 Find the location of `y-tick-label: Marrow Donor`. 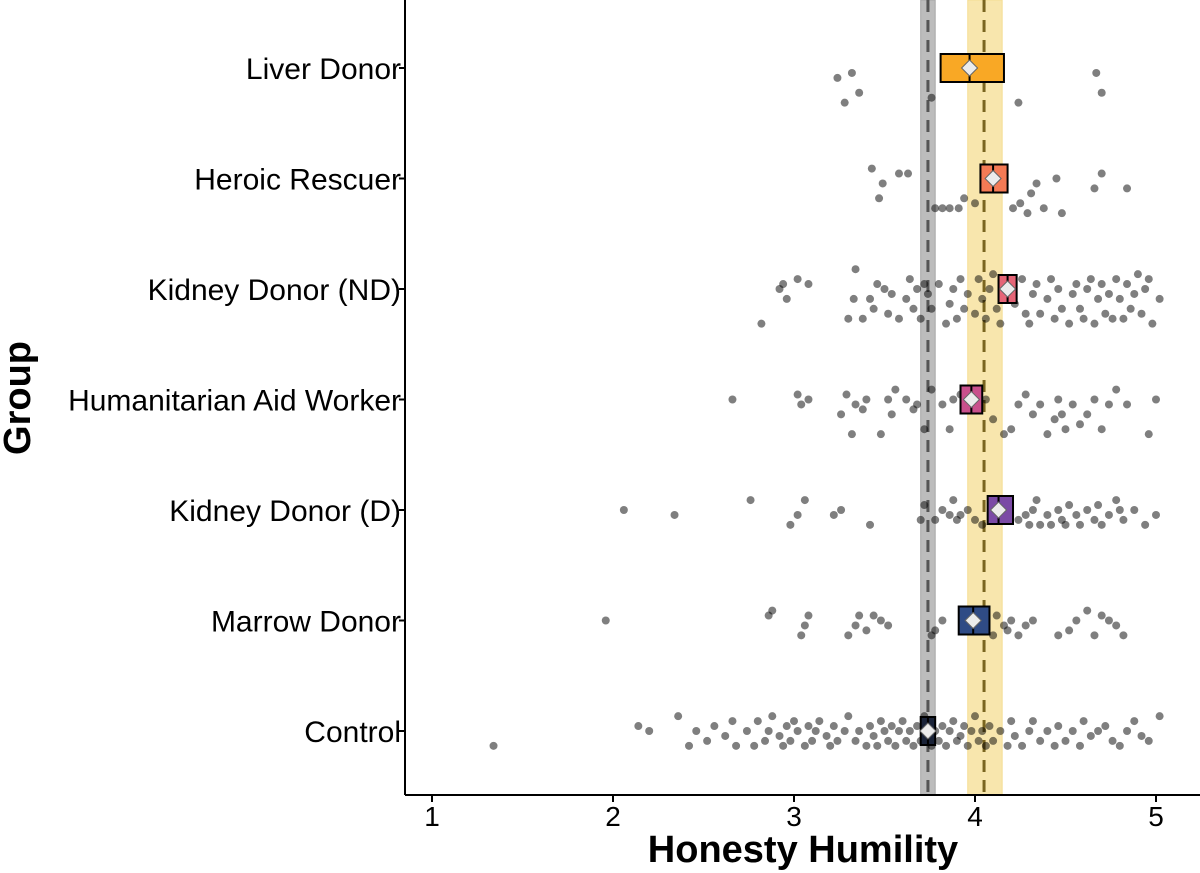

y-tick-label: Marrow Donor is located at coordinates (306, 622).